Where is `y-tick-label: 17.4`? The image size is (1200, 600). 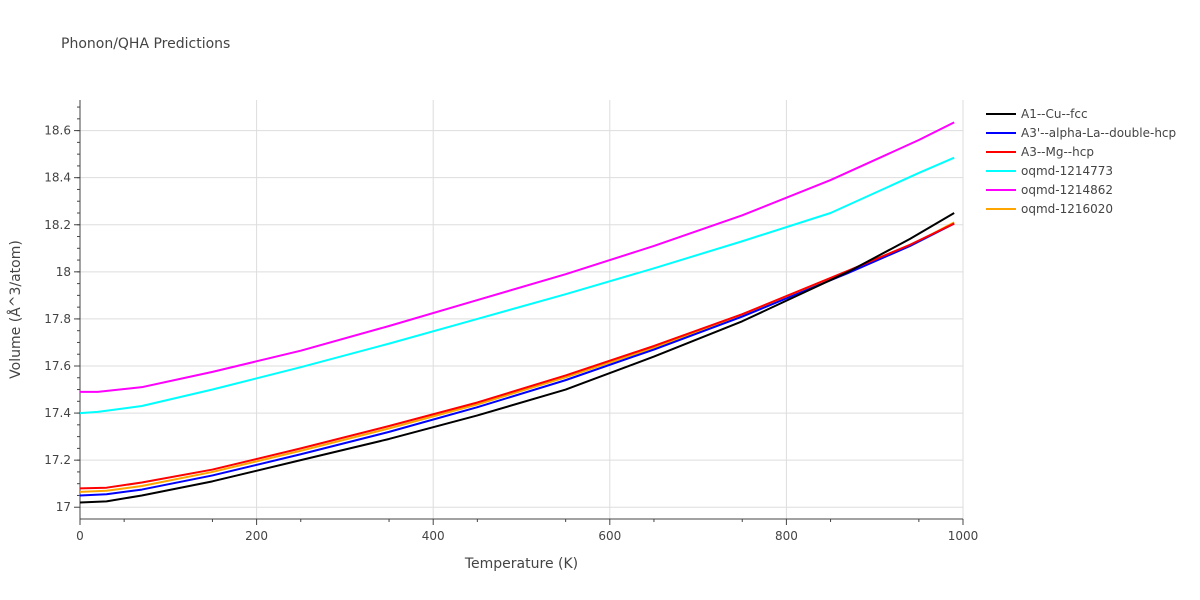
y-tick-label: 17.4 is located at coordinates (57, 413).